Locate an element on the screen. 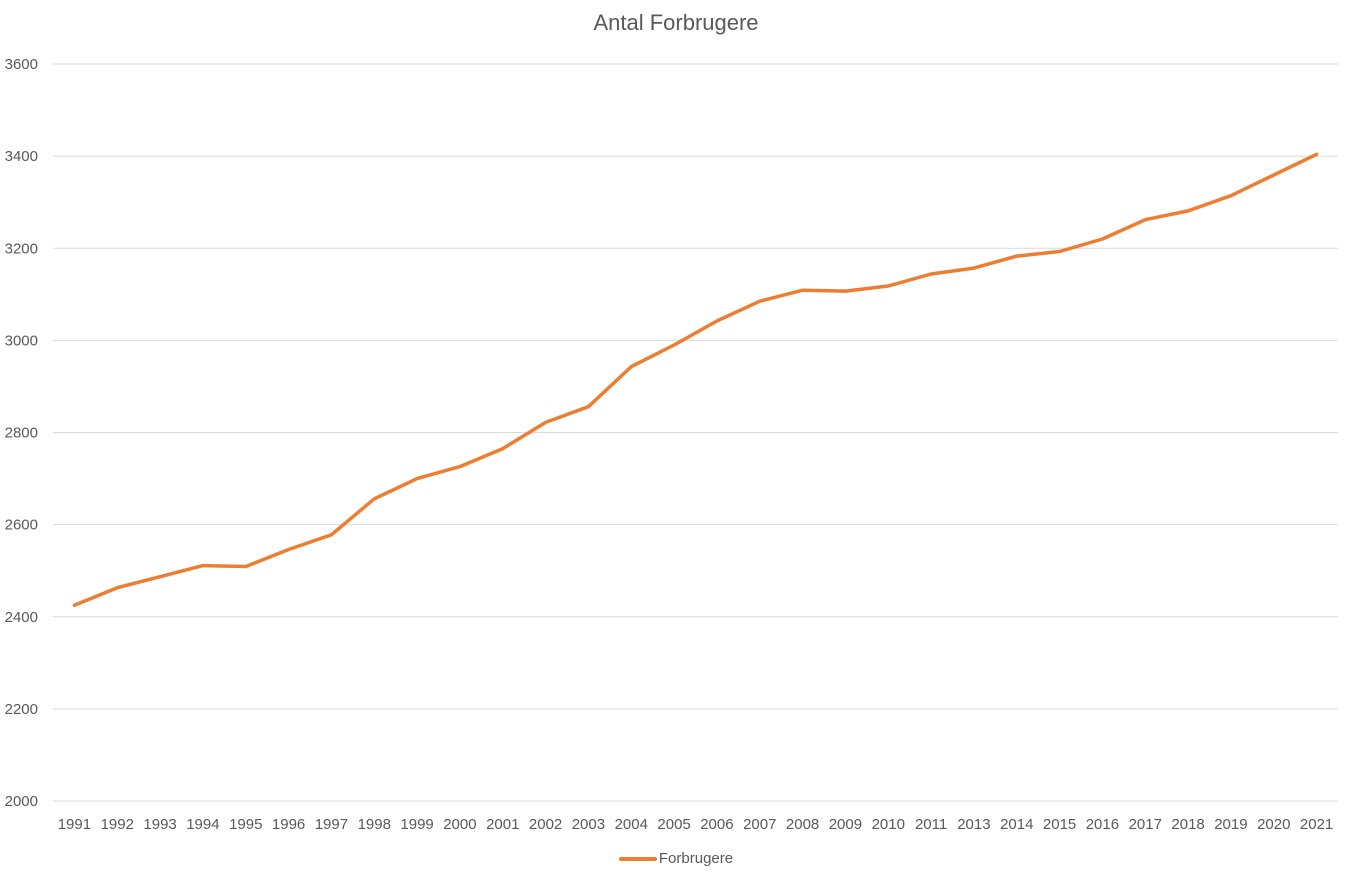 Image resolution: width=1352 pixels, height=879 pixels. x-tick-label: 1998 is located at coordinates (374, 824).